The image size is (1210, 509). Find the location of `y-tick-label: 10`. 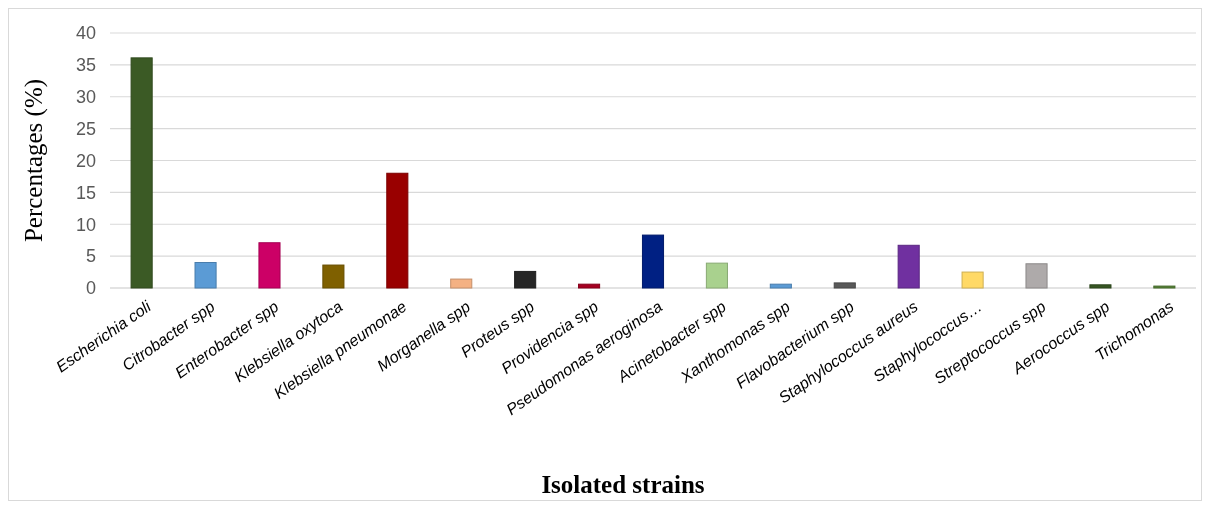

y-tick-label: 10 is located at coordinates (85, 224).